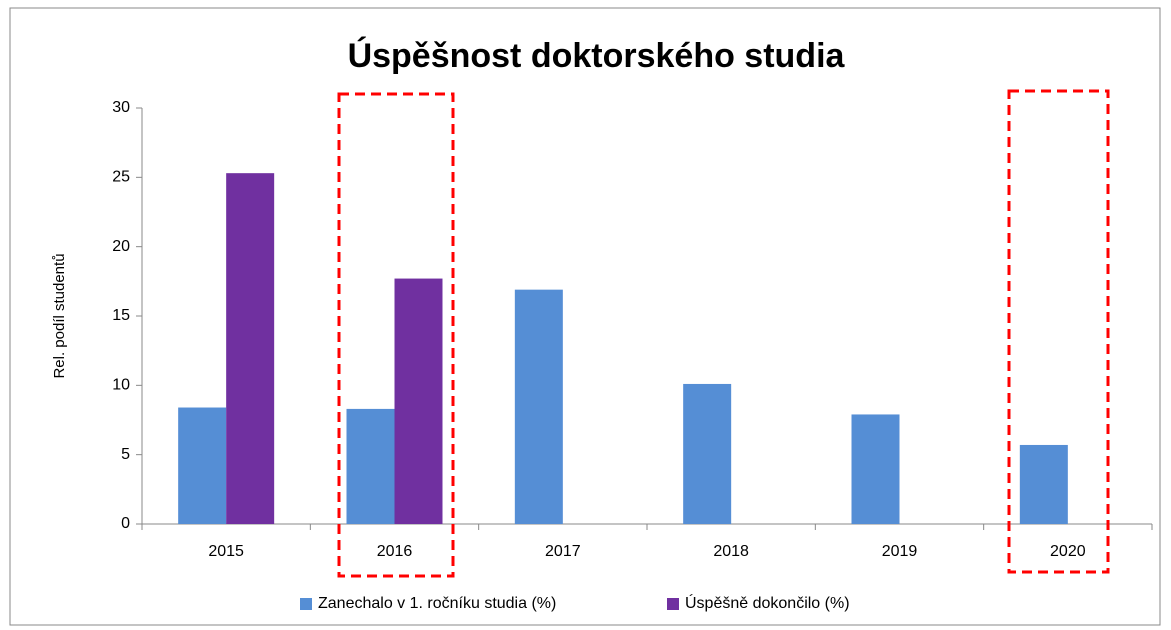  I want to click on y-tick-label: 5, so click(125, 454).